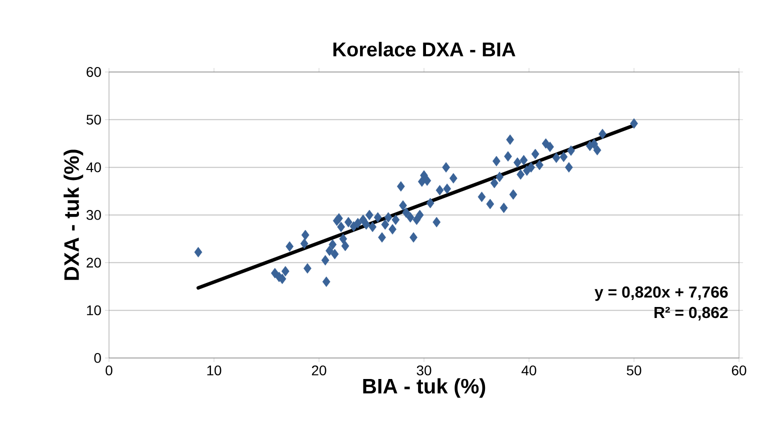 This screenshot has width=784, height=443. Describe the element at coordinates (93, 72) in the screenshot. I see `y-tick-label: 60` at that location.